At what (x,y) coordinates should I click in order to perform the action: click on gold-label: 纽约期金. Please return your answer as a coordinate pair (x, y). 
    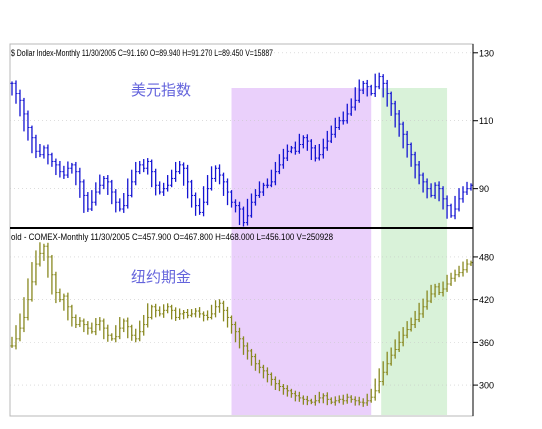
    Looking at the image, I should click on (161, 277).